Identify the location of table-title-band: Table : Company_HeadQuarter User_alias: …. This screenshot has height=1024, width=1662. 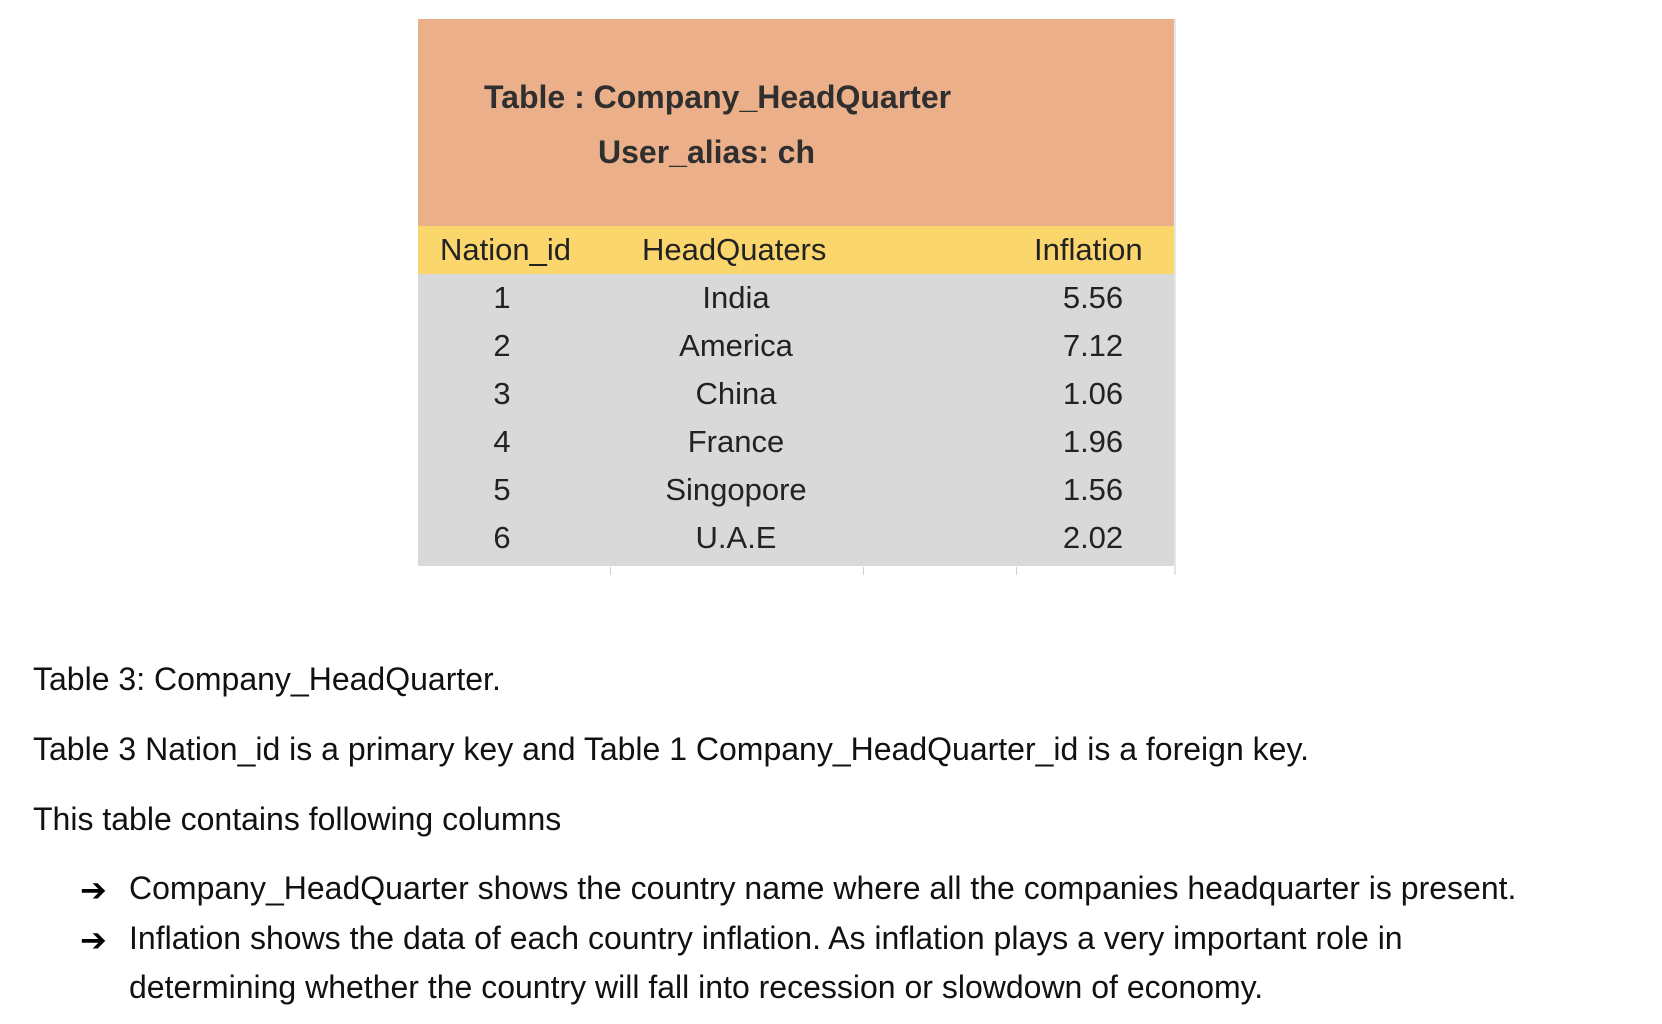
(797, 122).